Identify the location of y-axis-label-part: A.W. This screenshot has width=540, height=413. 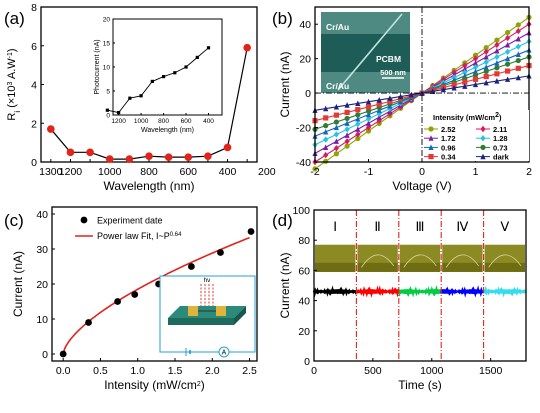
(12, 70).